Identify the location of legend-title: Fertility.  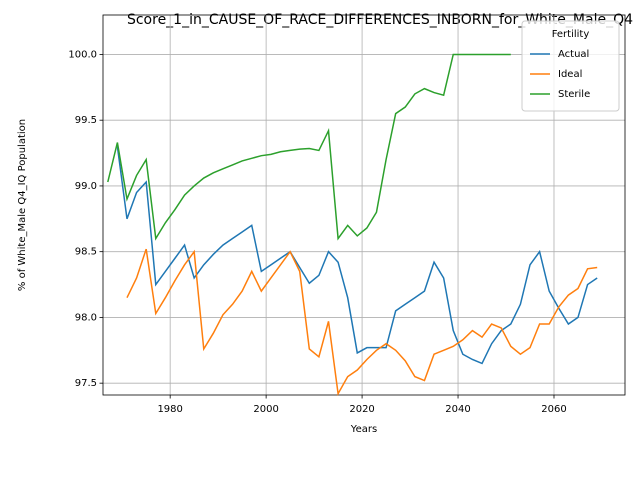
(571, 34).